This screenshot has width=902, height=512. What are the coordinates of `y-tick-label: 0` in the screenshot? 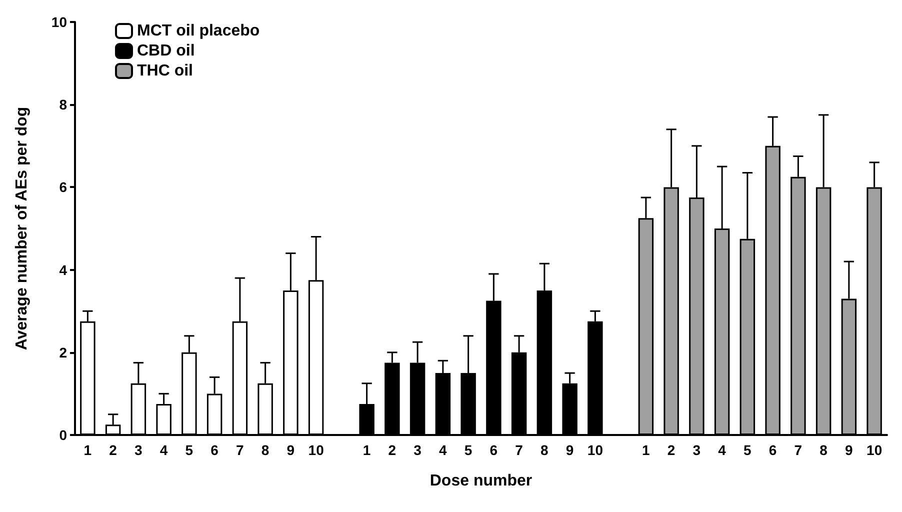 It's located at (63, 435).